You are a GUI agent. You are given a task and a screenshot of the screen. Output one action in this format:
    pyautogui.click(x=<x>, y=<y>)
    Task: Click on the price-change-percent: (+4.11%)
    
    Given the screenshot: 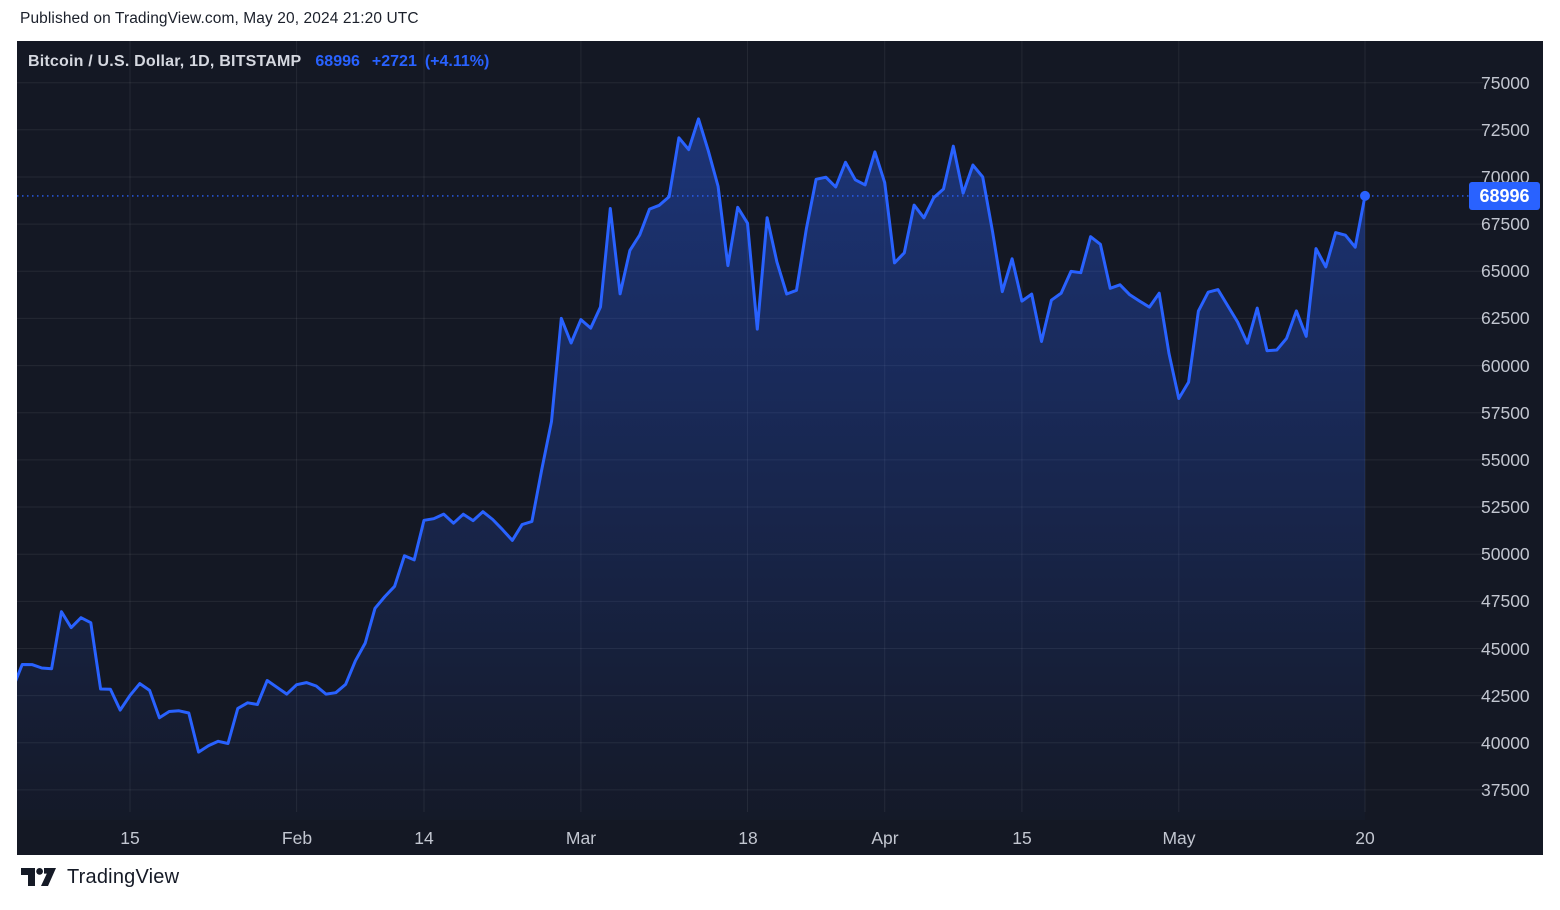 What is the action you would take?
    pyautogui.click(x=457, y=61)
    